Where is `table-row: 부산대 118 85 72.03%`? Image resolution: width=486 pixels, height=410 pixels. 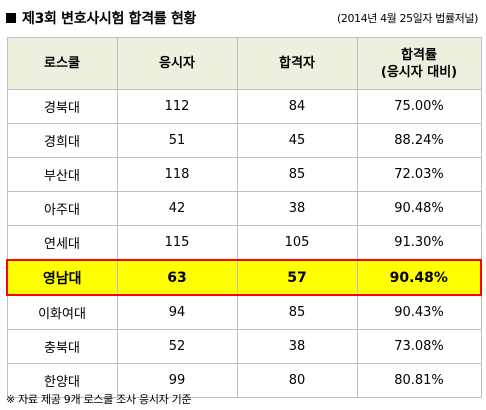
table-row: 부산대 118 85 72.03% is located at coordinates (244, 174).